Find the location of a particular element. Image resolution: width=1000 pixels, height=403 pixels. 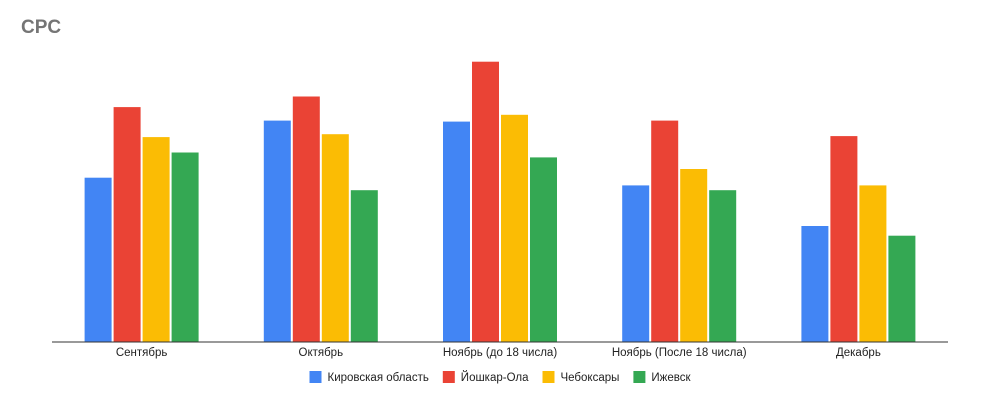

legend-label: Ижевск is located at coordinates (671, 378).